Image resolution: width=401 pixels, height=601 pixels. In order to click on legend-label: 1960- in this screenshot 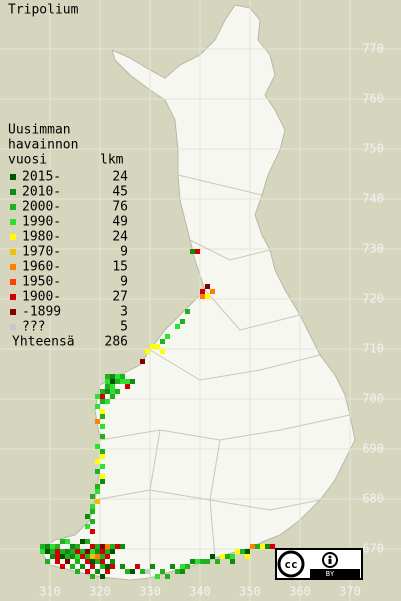, I will do `click(41, 267)`.